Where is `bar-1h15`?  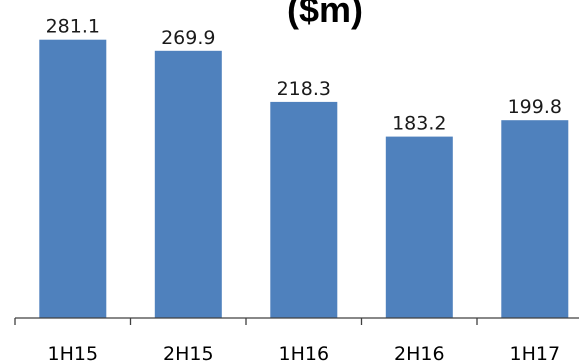
bar-1h15 is located at coordinates (73, 178).